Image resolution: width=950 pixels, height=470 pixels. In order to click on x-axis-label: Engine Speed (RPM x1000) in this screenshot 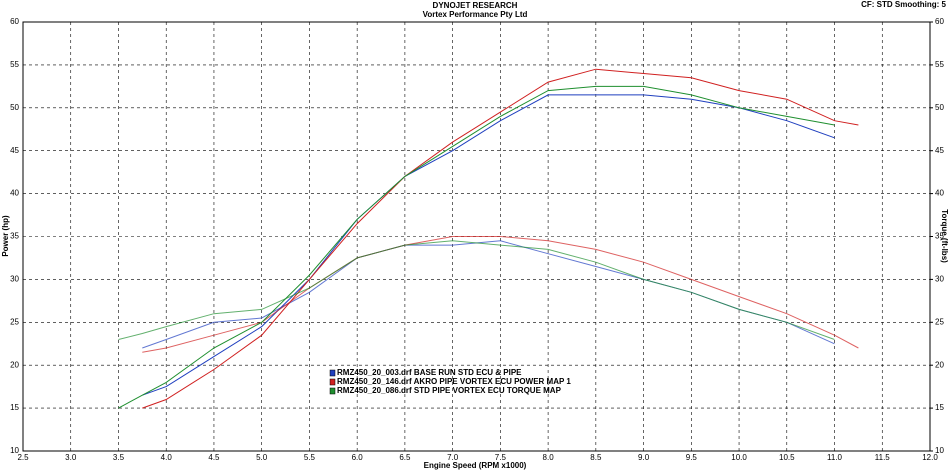, I will do `click(475, 465)`.